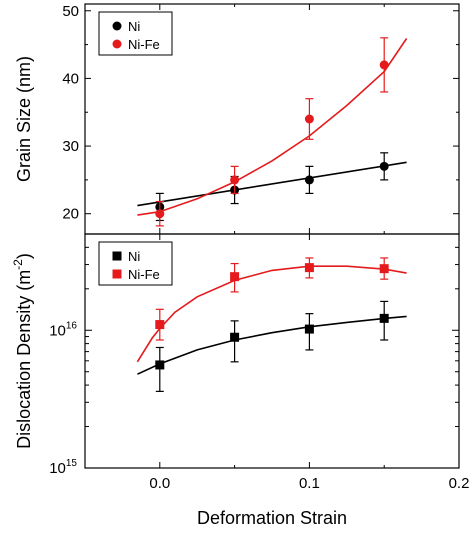 The image size is (474, 535). What do you see at coordinates (72, 463) in the screenshot?
I see `bottom-y-tick-exp: 15` at bounding box center [72, 463].